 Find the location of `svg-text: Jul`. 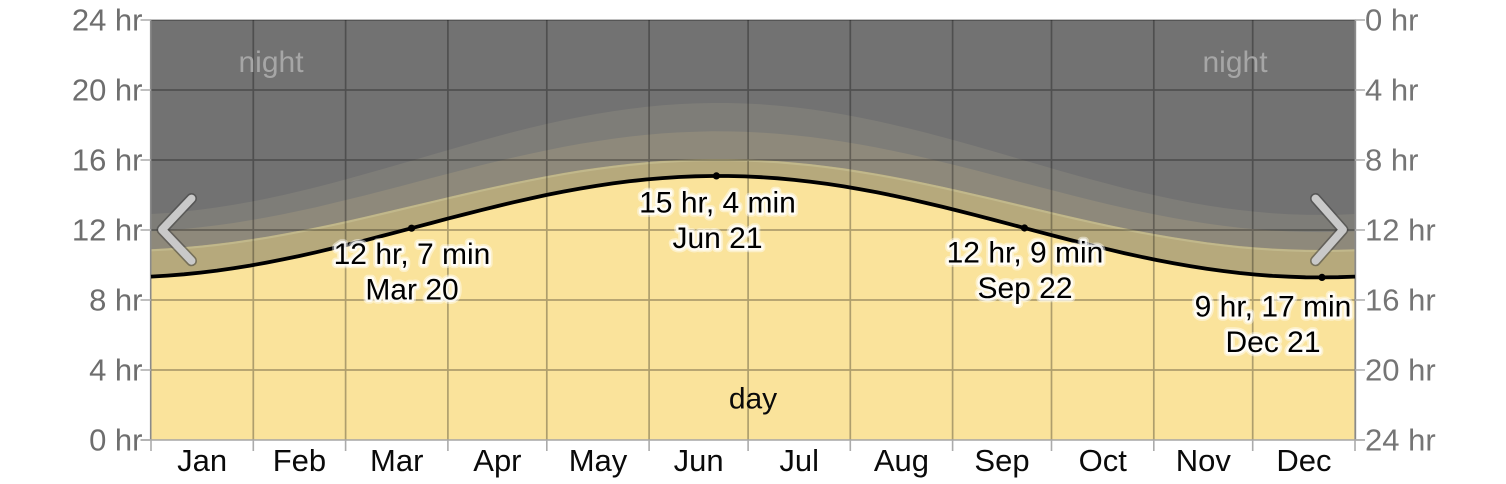

svg-text: Jul is located at coordinates (799, 460).